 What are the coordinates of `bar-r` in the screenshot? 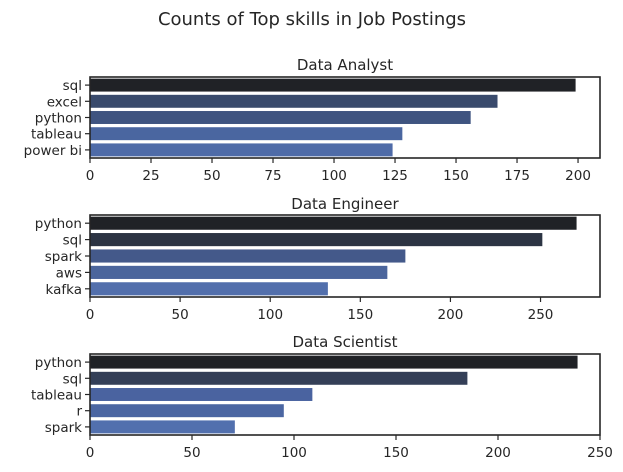 It's located at (187, 411).